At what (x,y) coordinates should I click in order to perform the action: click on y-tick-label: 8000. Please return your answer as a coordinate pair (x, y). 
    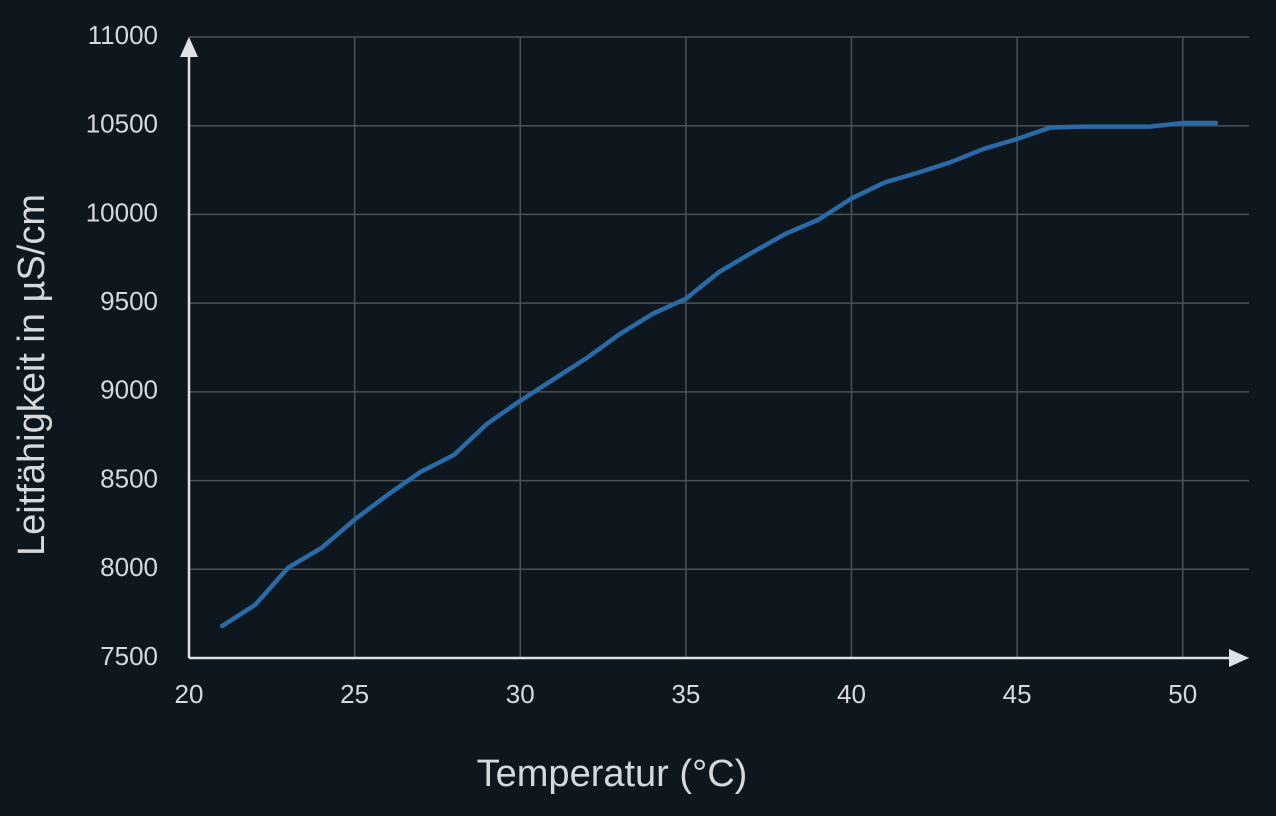
    Looking at the image, I should click on (129, 567).